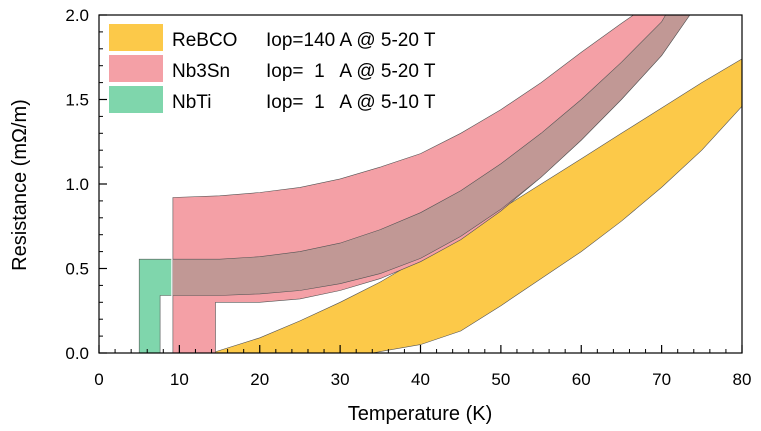  Describe the element at coordinates (351, 102) in the screenshot. I see `legend-spec-nbti: Iop= 1 A @ 5-10 T` at that location.